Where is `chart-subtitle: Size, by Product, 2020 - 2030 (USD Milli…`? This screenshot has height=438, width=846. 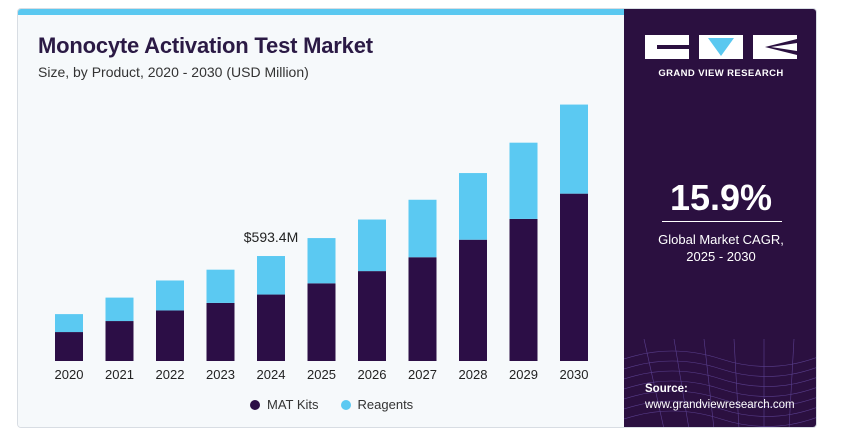
chart-subtitle: Size, by Product, 2020 - 2030 (USD Milli… is located at coordinates (173, 72).